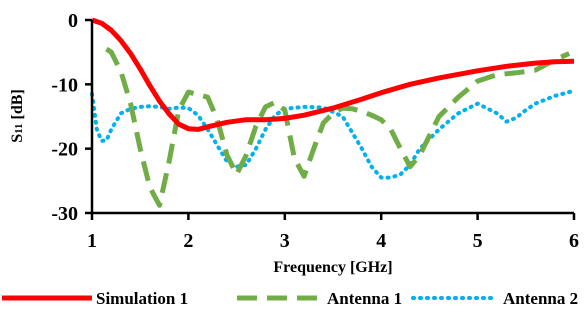 Image resolution: width=584 pixels, height=321 pixels. What do you see at coordinates (19, 128) in the screenshot?
I see `y-axis-title-sub: 11` at bounding box center [19, 128].